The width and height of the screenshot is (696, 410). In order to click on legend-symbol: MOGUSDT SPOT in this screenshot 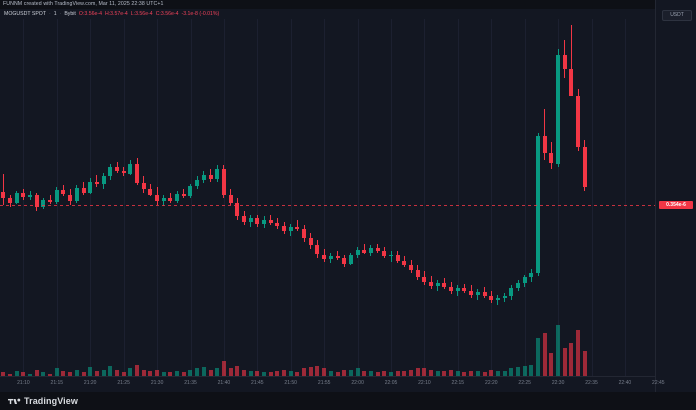, I will do `click(25, 14)`.